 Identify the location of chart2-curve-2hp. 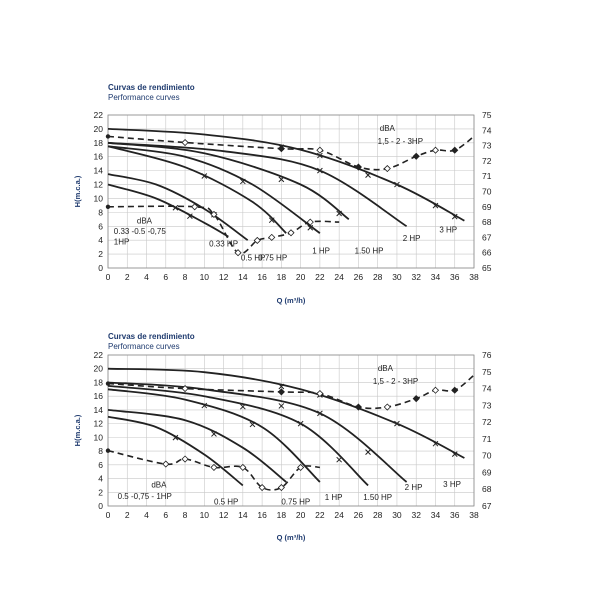
(257, 432).